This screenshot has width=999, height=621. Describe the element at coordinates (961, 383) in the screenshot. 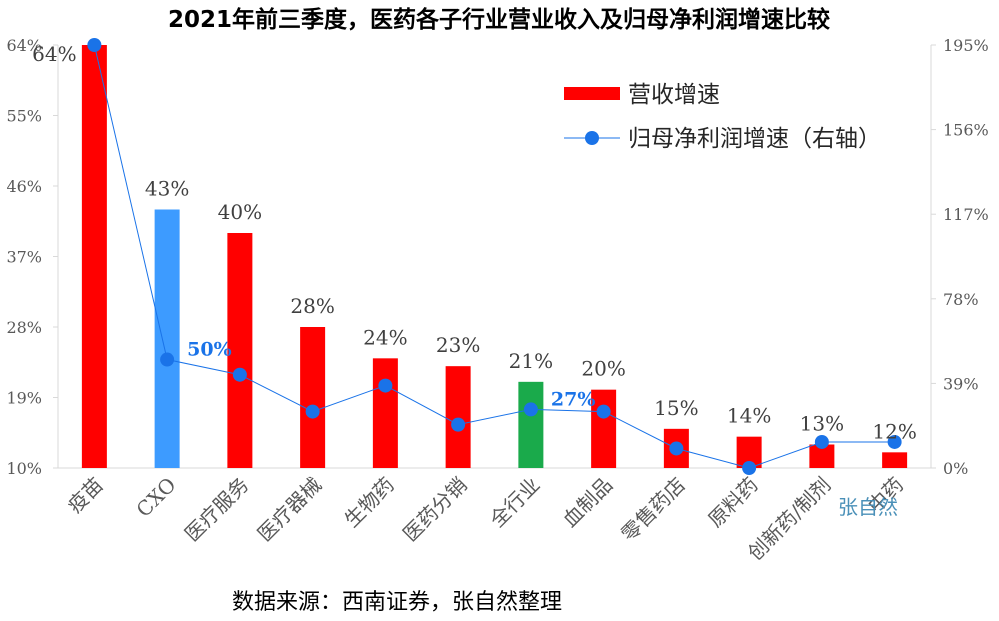

I see `right-tick-label: 39%` at that location.